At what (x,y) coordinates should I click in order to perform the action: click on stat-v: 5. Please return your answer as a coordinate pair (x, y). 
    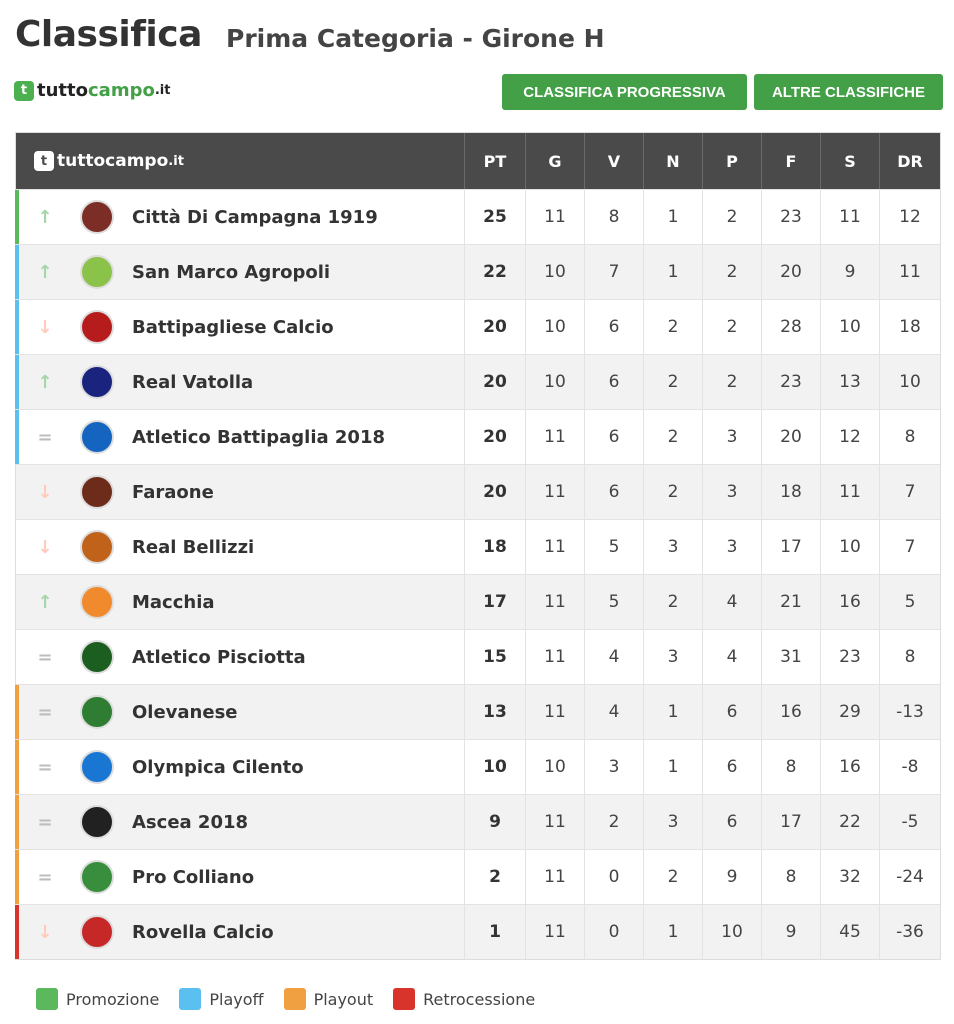
    Looking at the image, I should click on (613, 547).